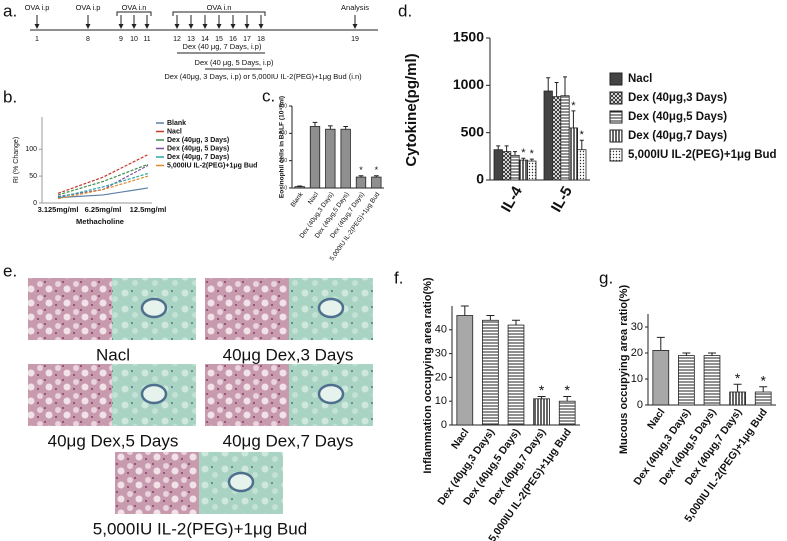  I want to click on legend-label: Dex (40μg, 7 Days), so click(198, 157).